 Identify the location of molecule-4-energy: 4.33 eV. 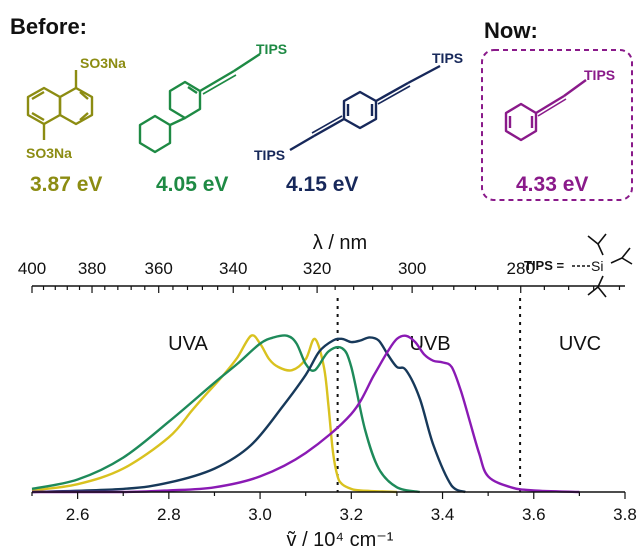
(552, 184).